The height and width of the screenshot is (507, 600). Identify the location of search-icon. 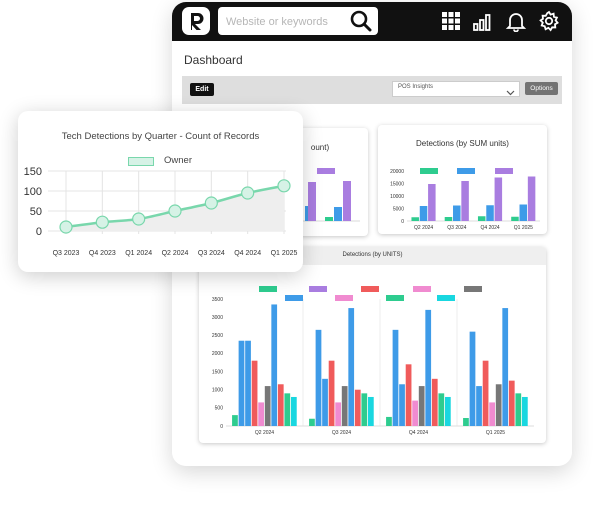
(361, 21).